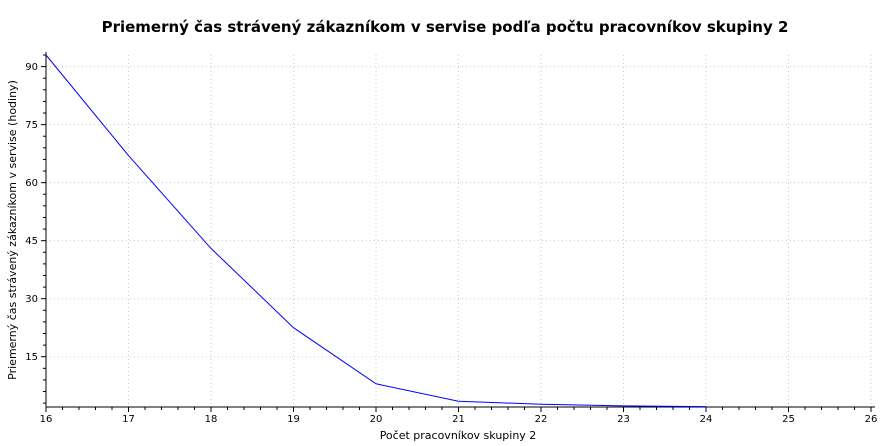 Image resolution: width=895 pixels, height=446 pixels. What do you see at coordinates (31, 357) in the screenshot?
I see `y-tick-label: 15` at bounding box center [31, 357].